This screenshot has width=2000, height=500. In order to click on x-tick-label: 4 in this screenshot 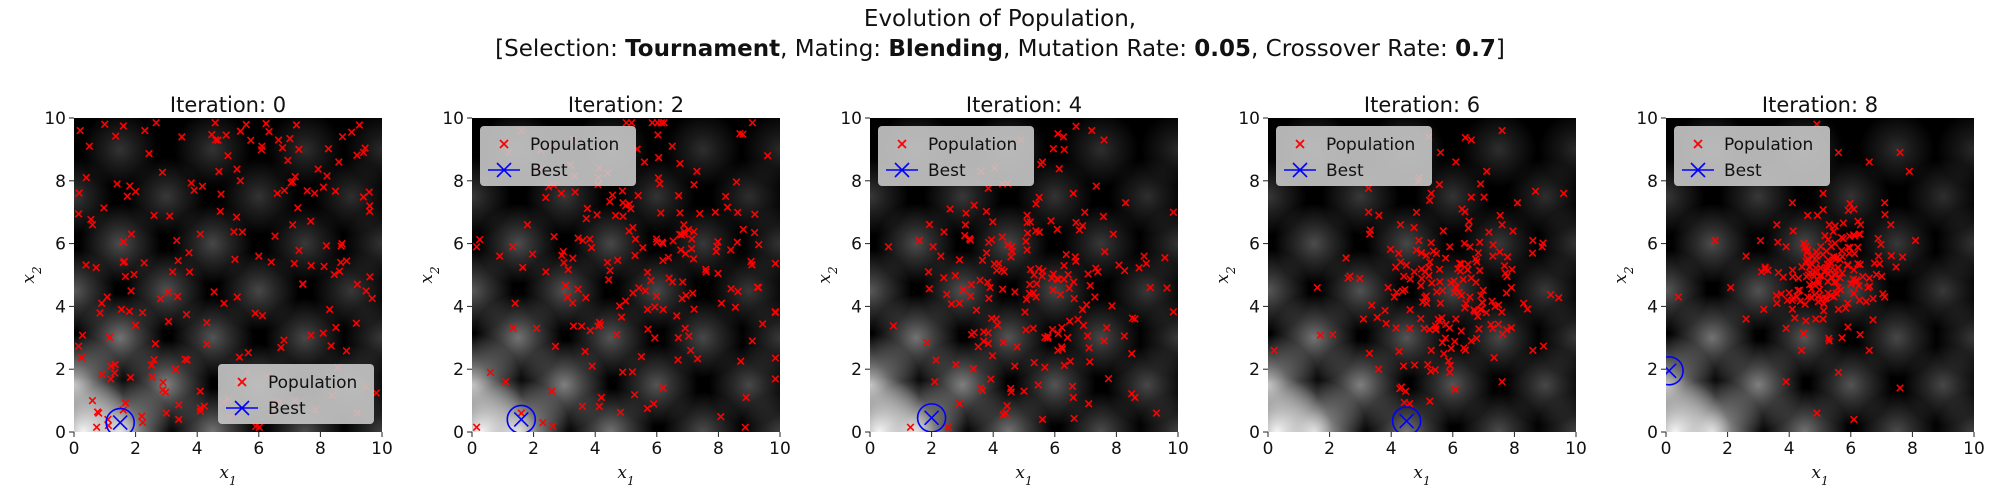, I will do `click(1391, 449)`.